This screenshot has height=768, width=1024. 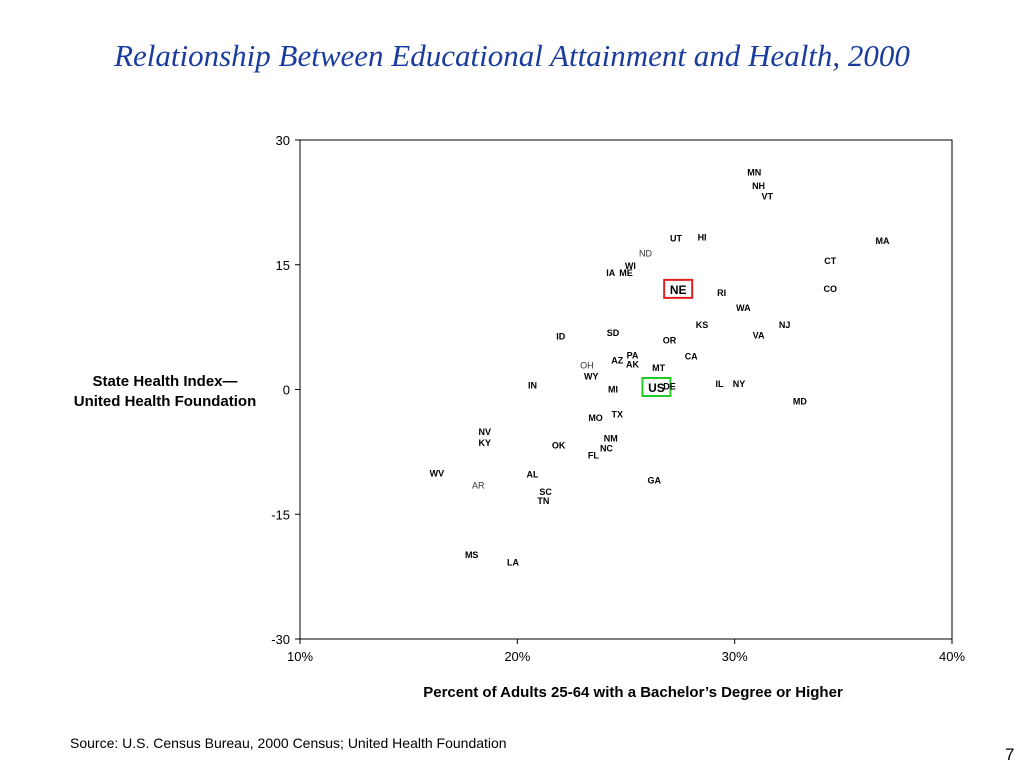 What do you see at coordinates (606, 449) in the screenshot?
I see `point-nc-label: NC` at bounding box center [606, 449].